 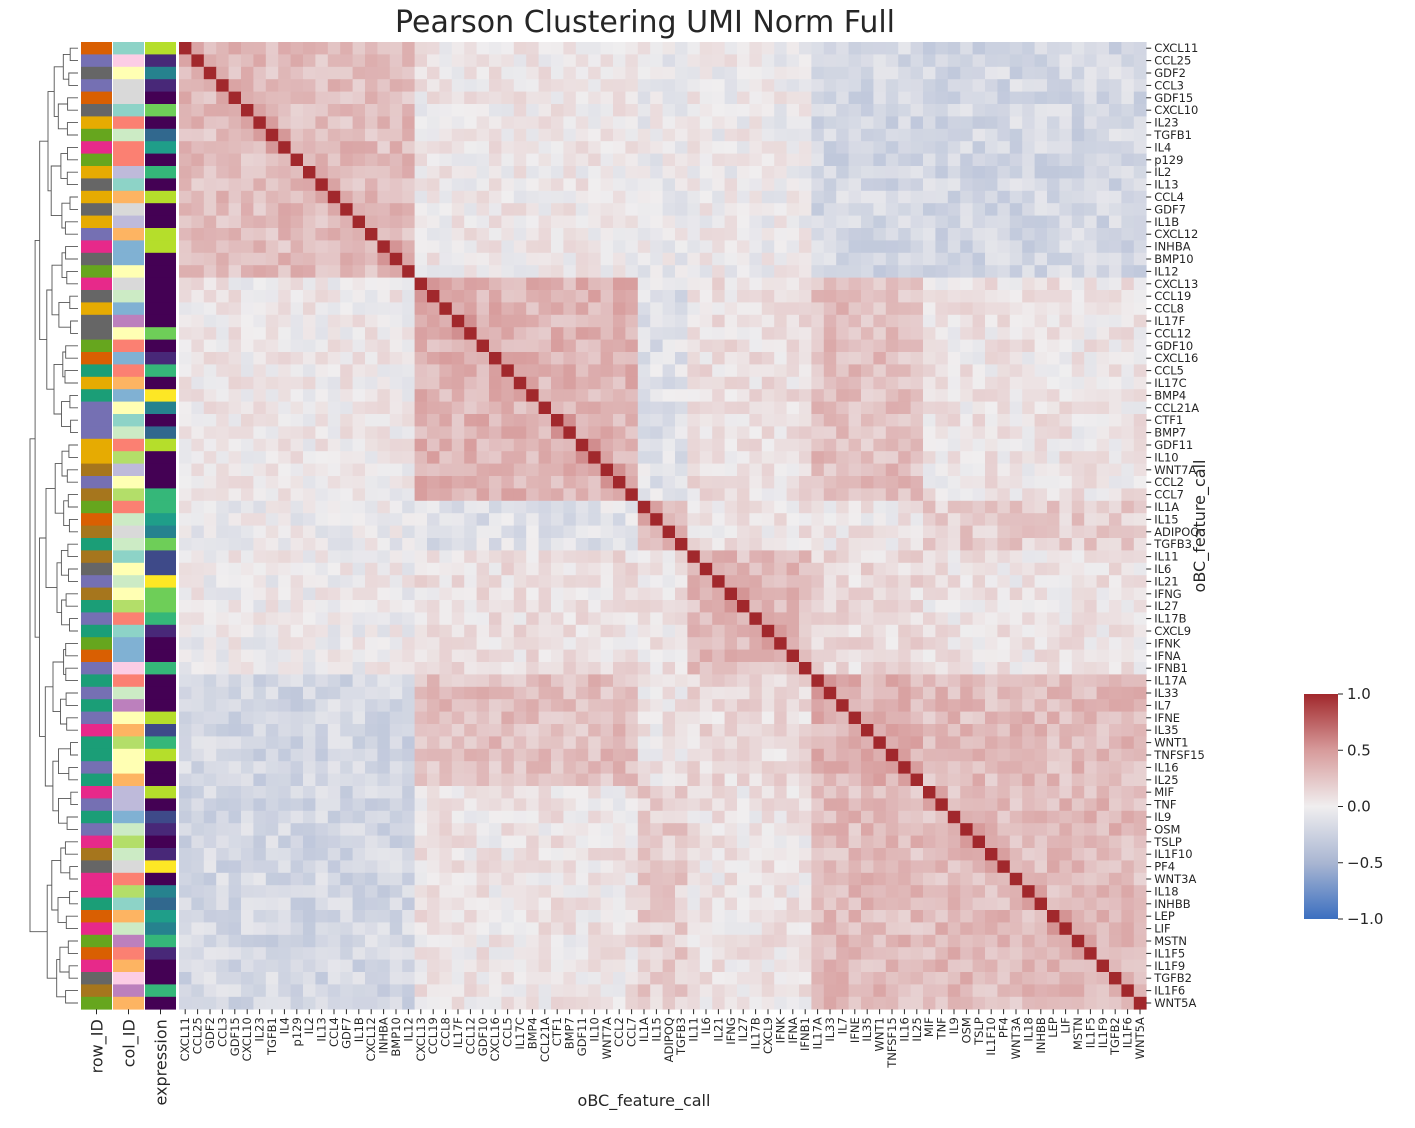 I want to click on annotation-cell, so click(x=96, y=445).